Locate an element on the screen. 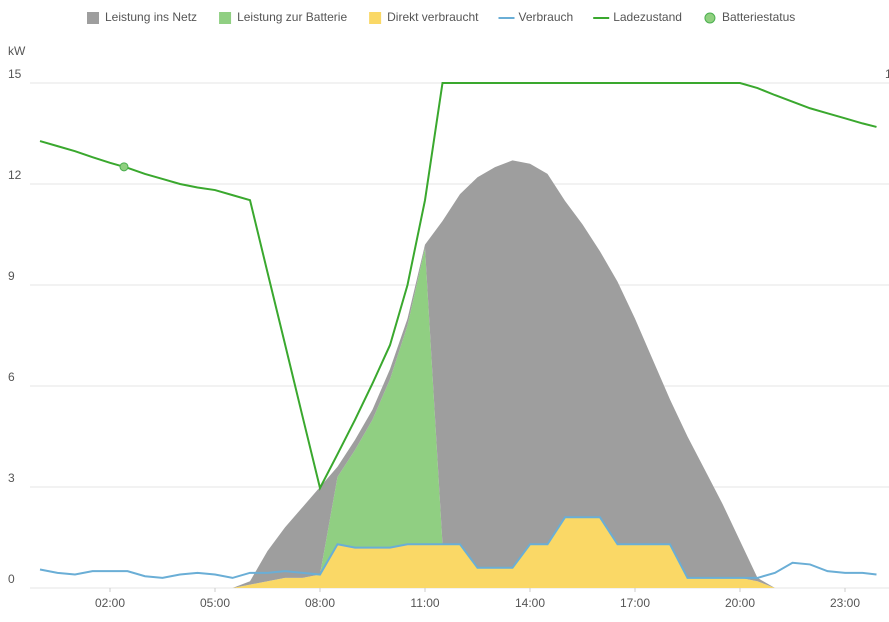 The width and height of the screenshot is (889, 622). x-tick-label: 20:00 is located at coordinates (740, 603).